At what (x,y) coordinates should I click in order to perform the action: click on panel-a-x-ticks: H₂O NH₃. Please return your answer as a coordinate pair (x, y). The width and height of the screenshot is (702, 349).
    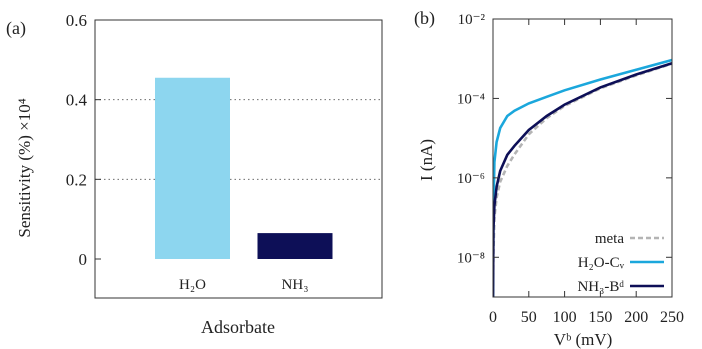
    Looking at the image, I should click on (243, 285).